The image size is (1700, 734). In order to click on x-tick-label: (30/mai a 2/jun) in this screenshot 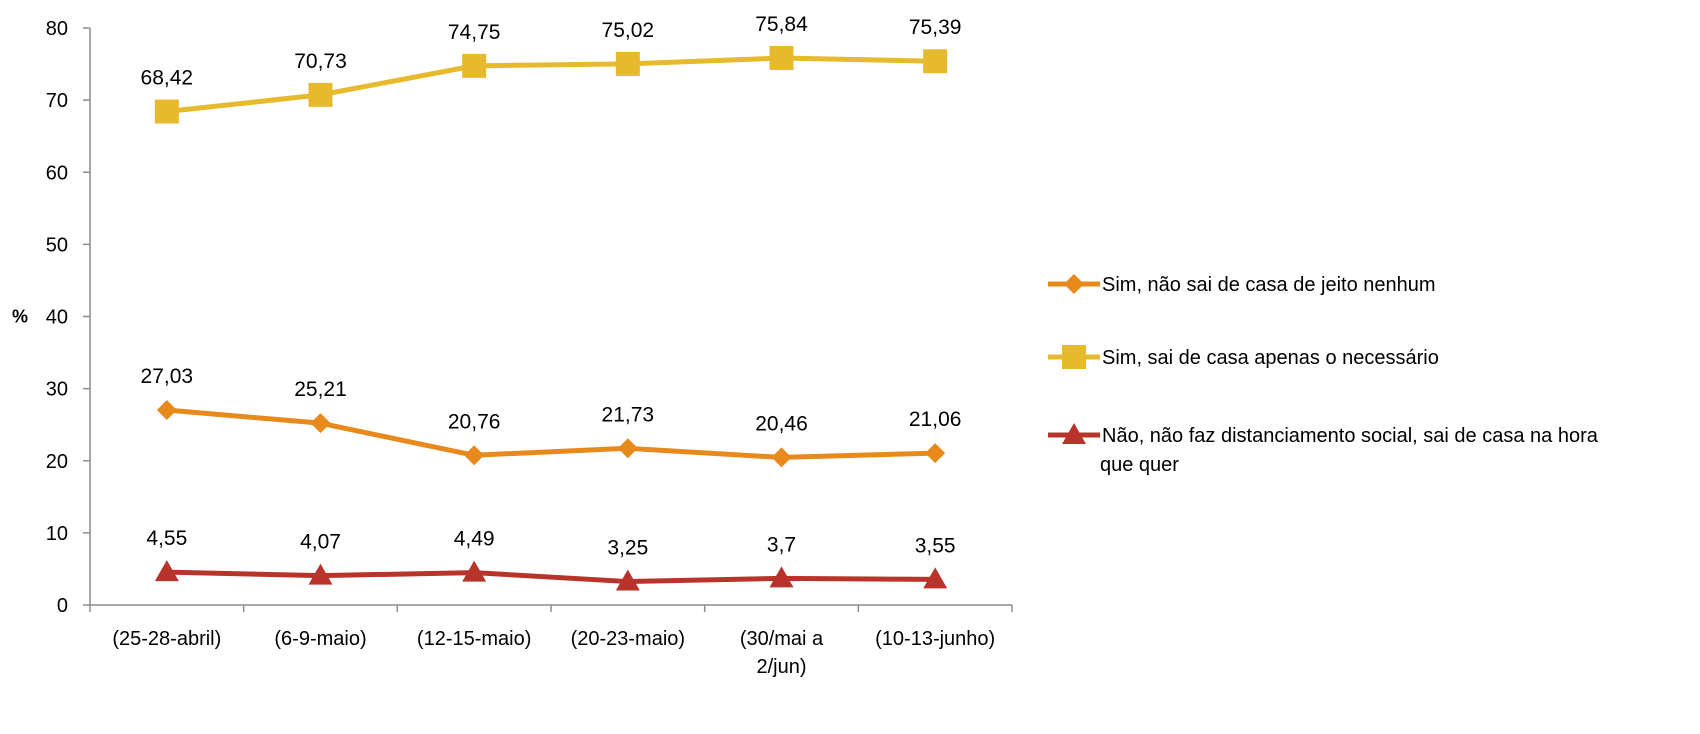, I will do `click(782, 653)`.